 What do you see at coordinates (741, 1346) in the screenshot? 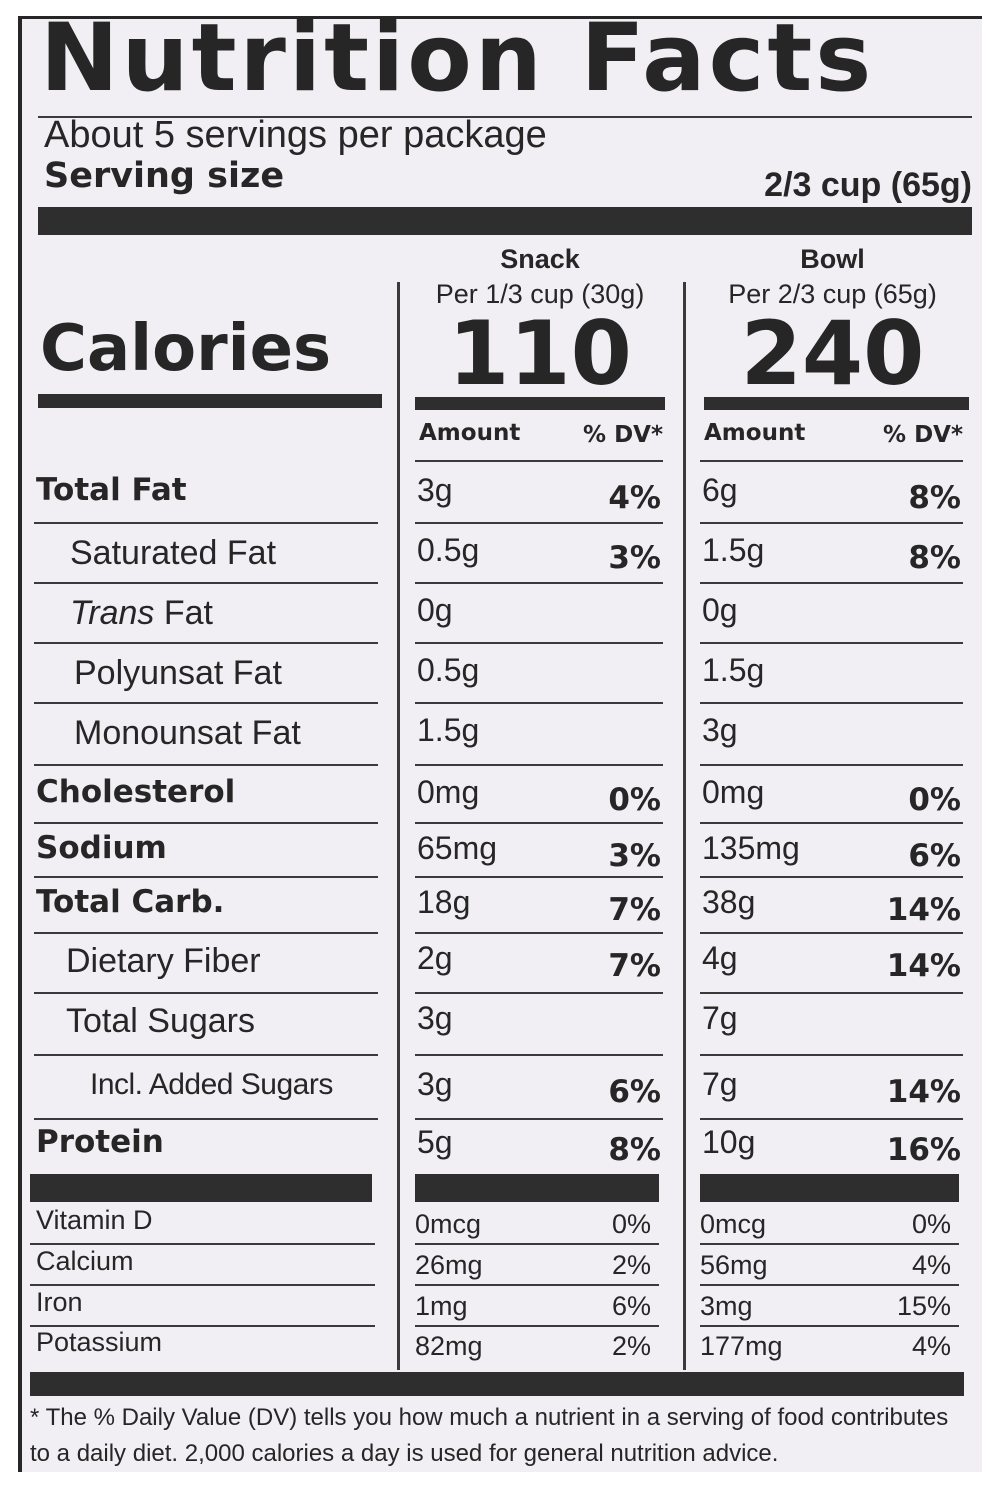
I see `vitamin-amount: 177mg` at bounding box center [741, 1346].